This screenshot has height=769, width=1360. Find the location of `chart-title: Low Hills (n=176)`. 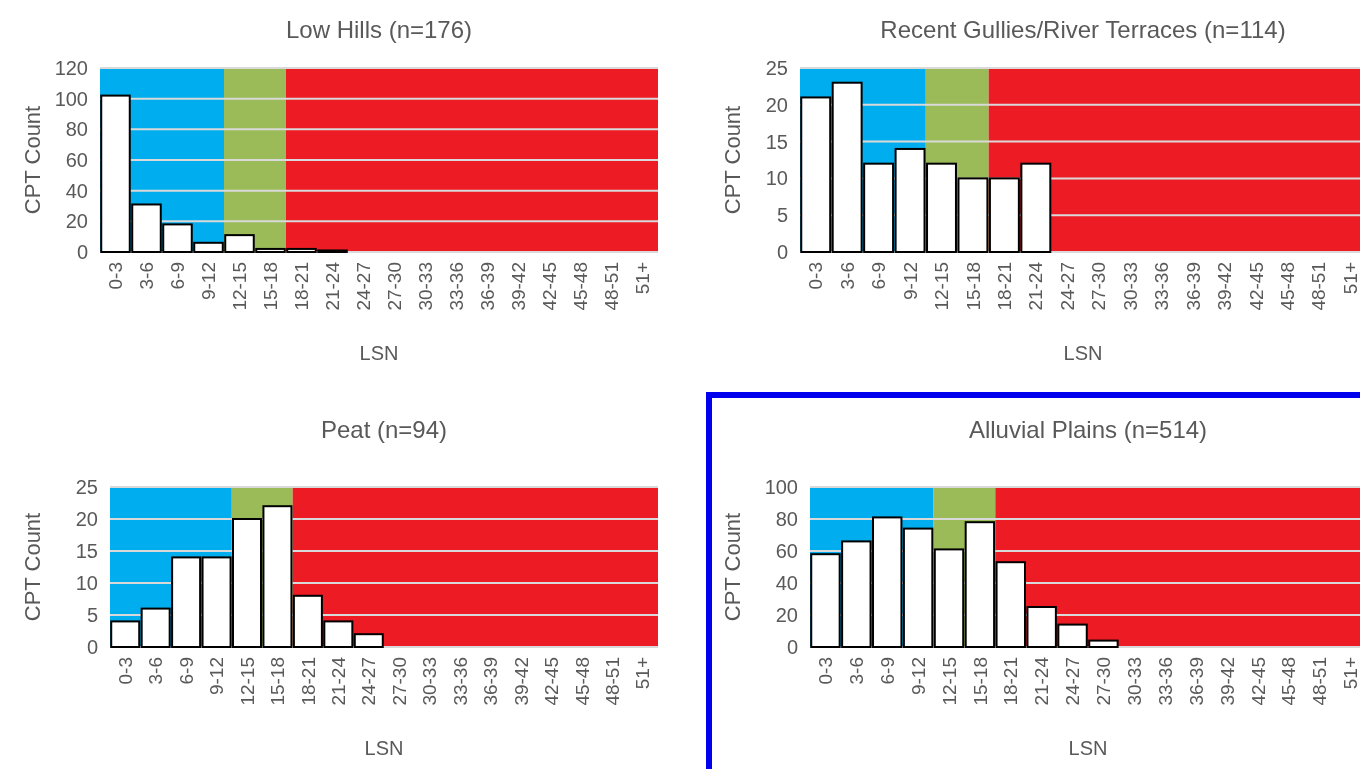

chart-title: Low Hills (n=176) is located at coordinates (379, 29).